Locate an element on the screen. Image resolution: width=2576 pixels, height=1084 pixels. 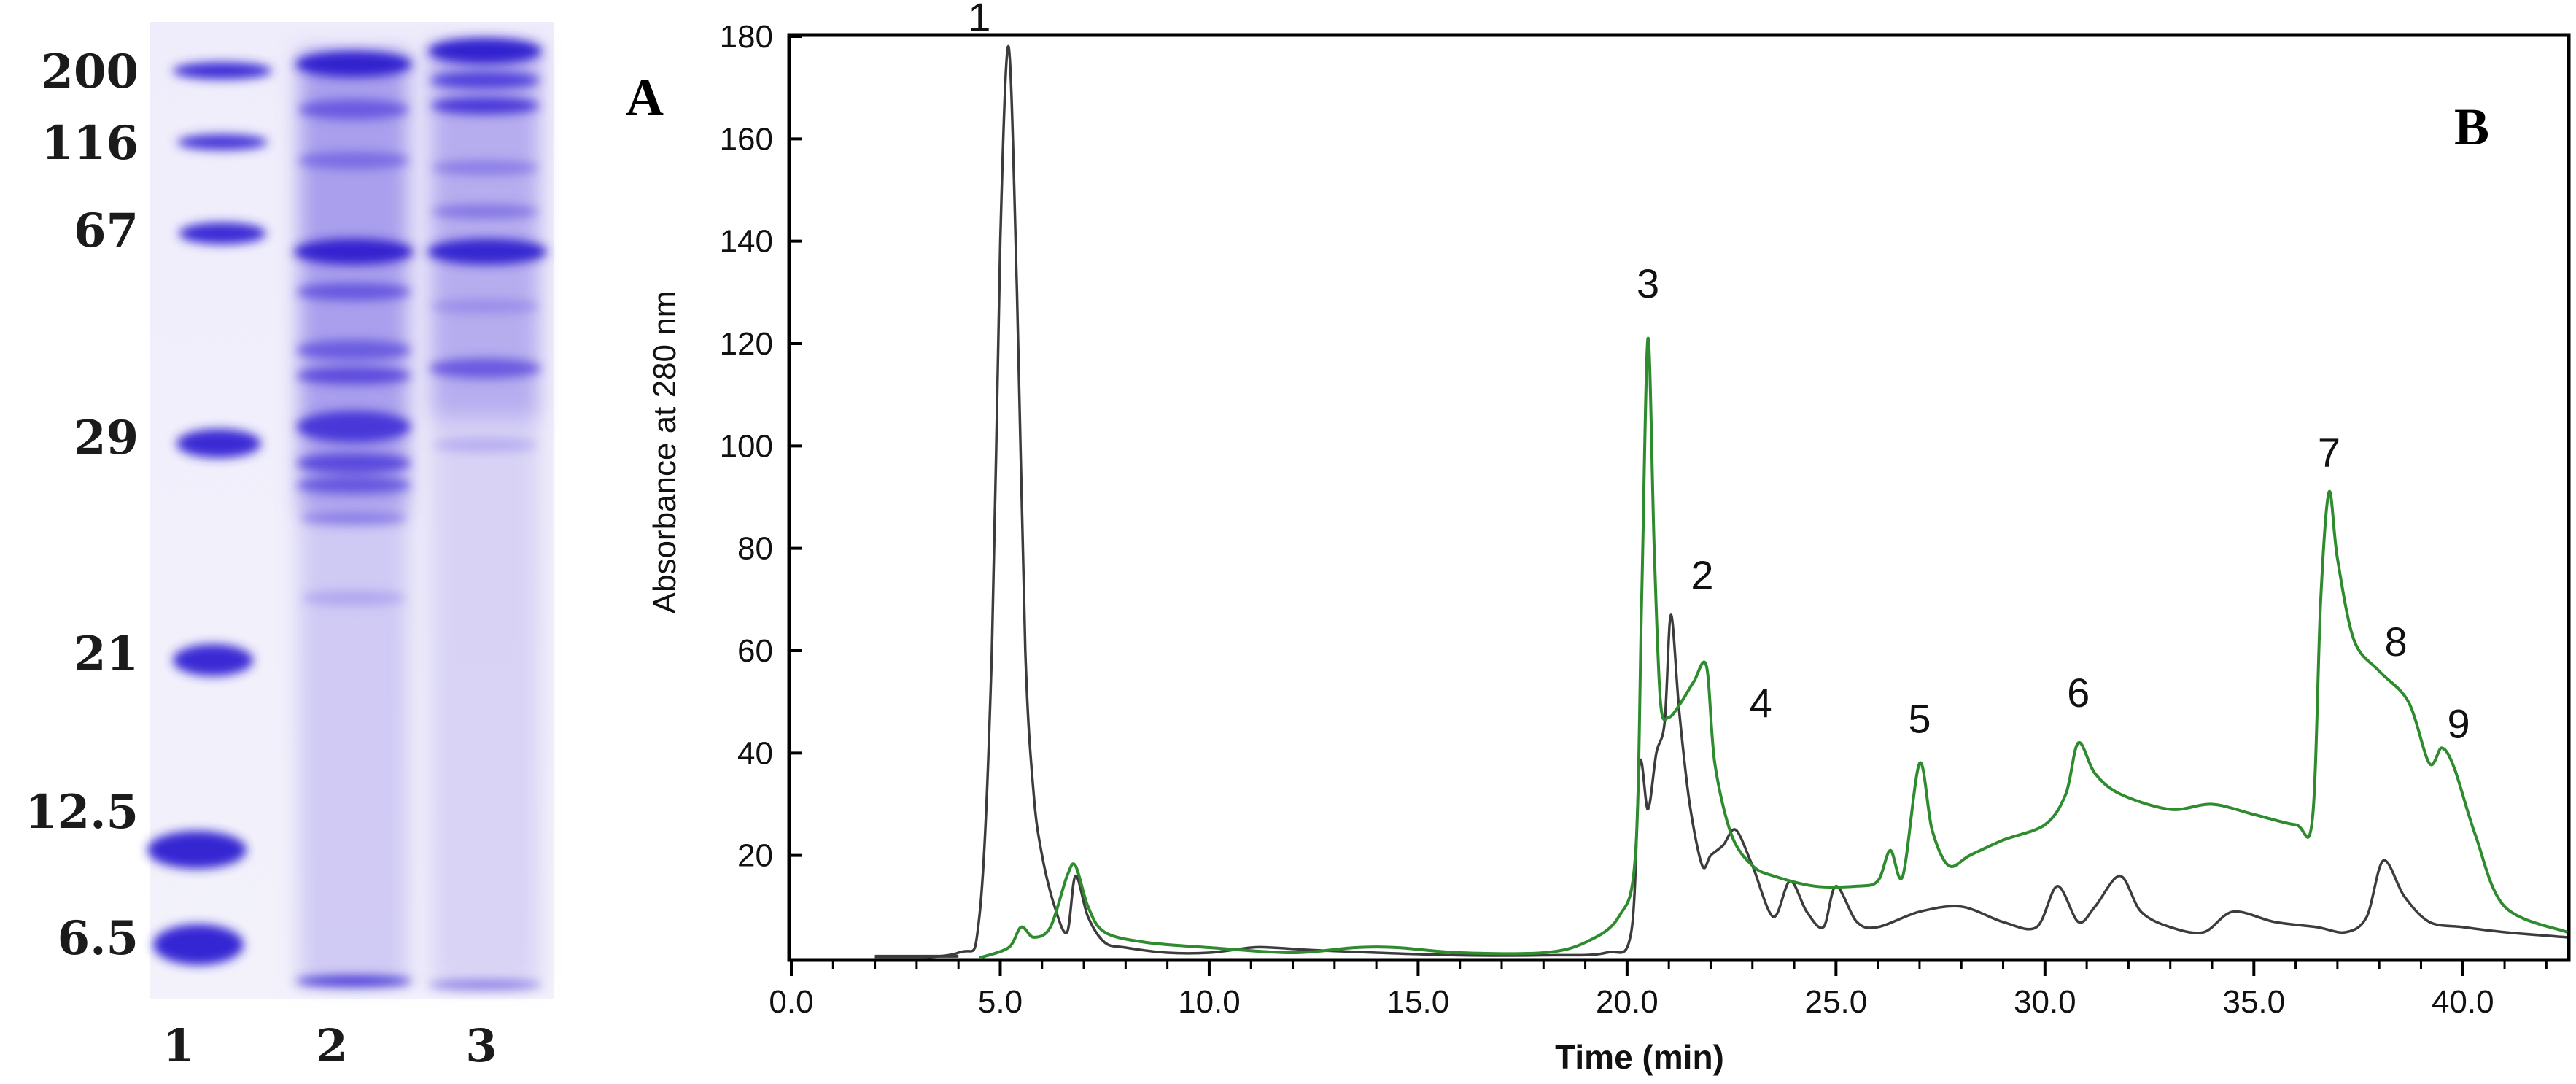
x-tick-label: 20.0 is located at coordinates (1628, 1002).